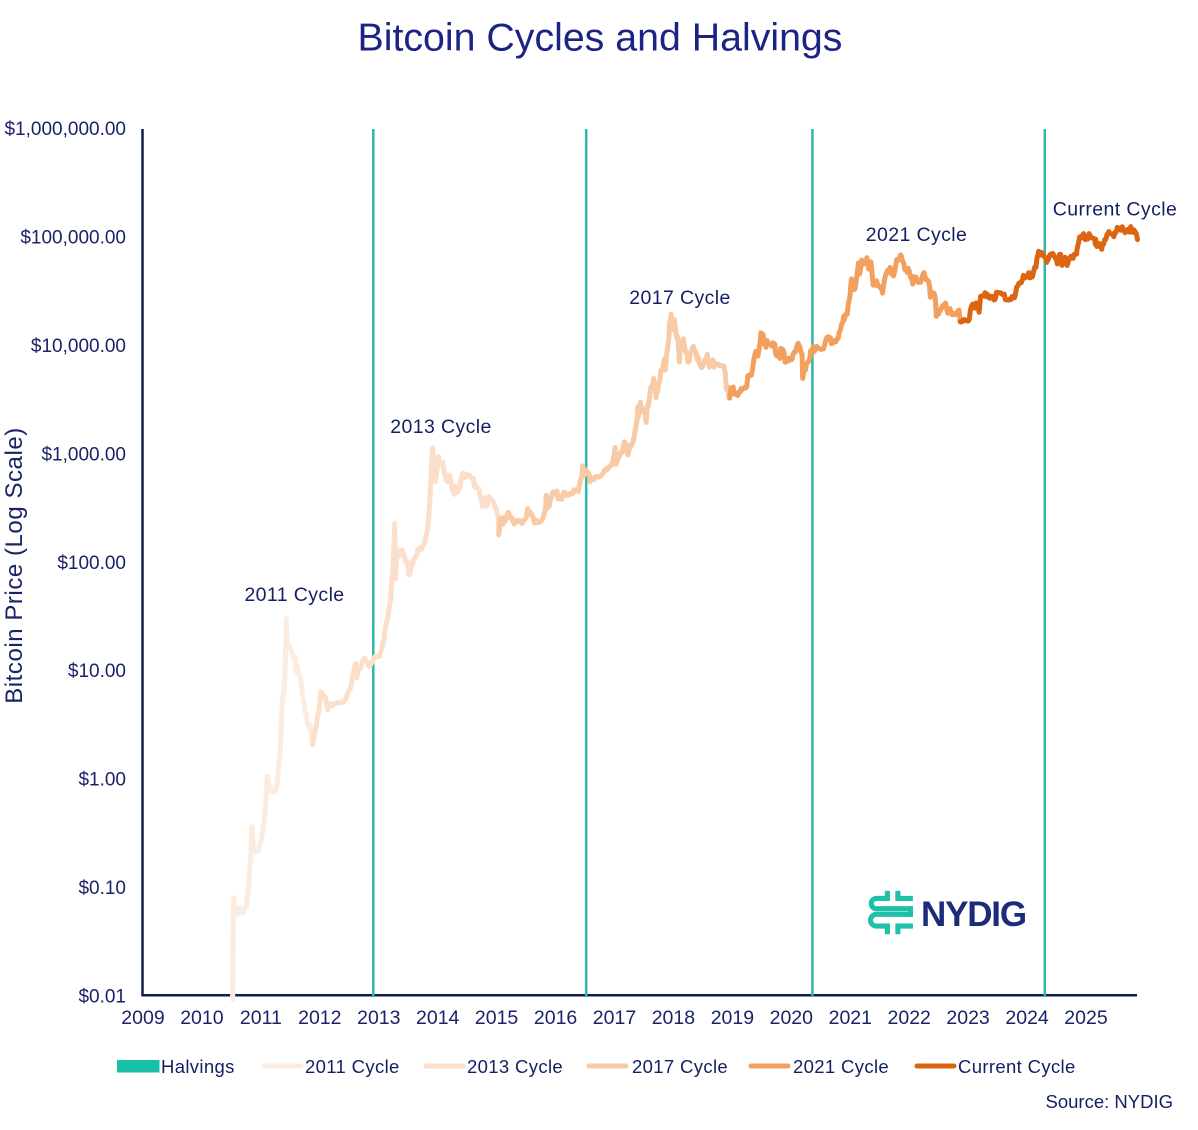 The height and width of the screenshot is (1130, 1198). Describe the element at coordinates (78, 346) in the screenshot. I see `svg-text: $10,000.00` at that location.